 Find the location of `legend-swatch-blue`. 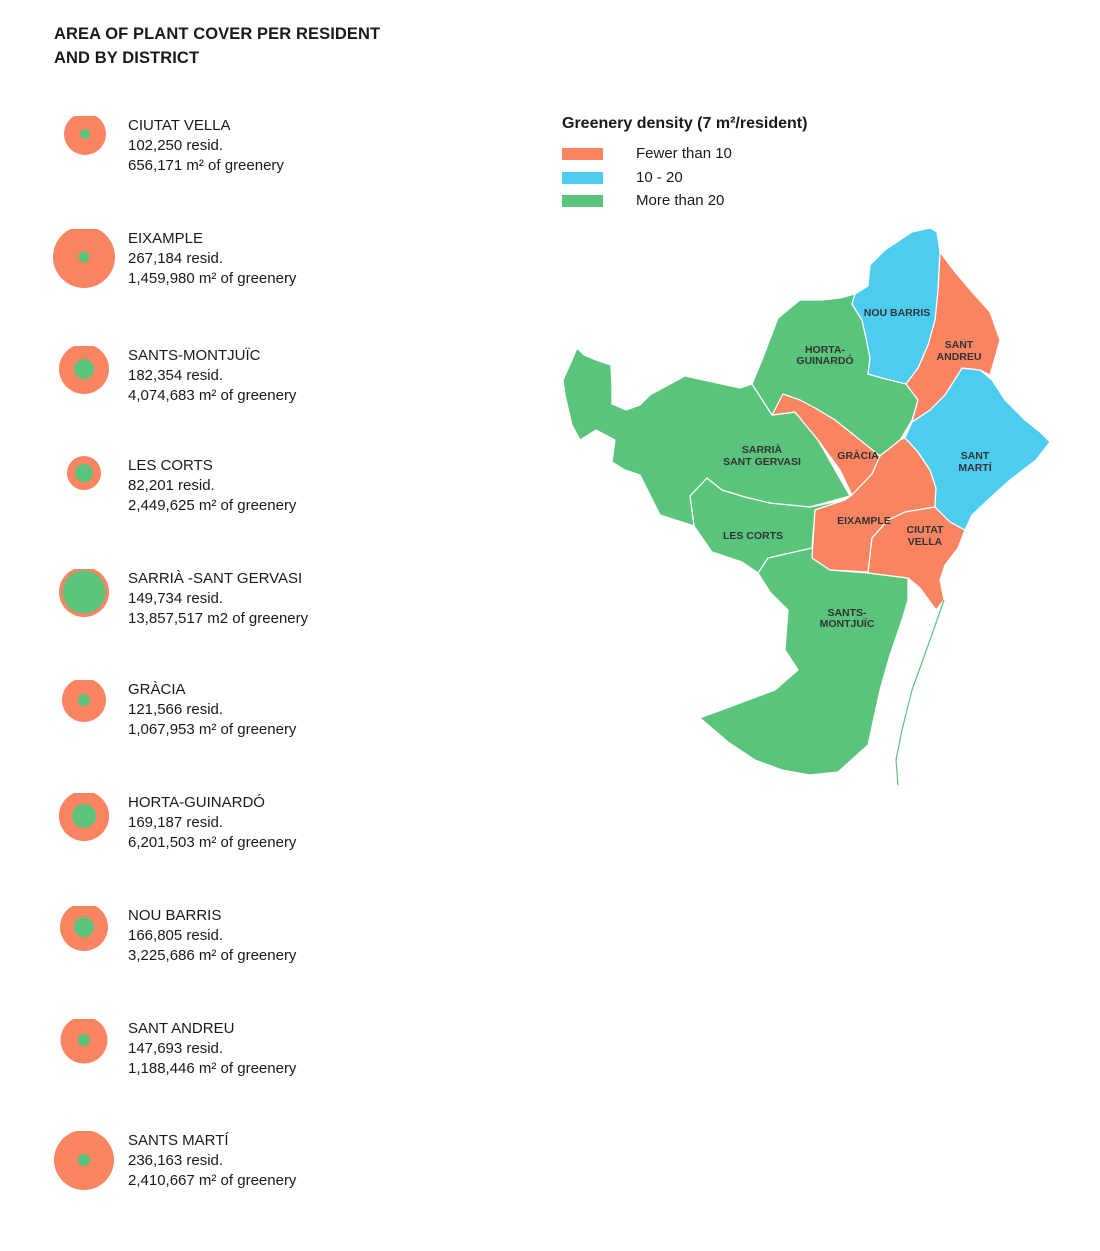

legend-swatch-blue is located at coordinates (582, 177).